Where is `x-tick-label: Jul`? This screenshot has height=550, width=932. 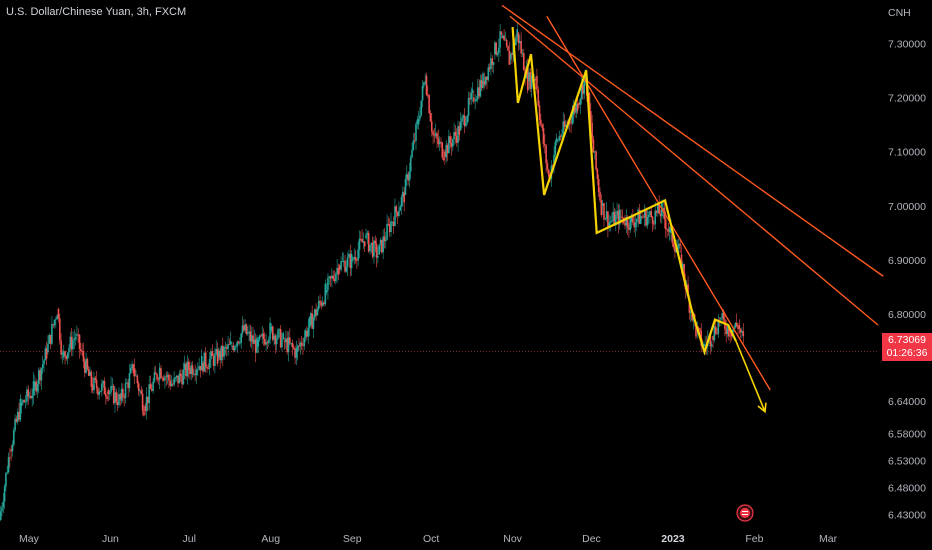
x-tick-label: Jul is located at coordinates (189, 539).